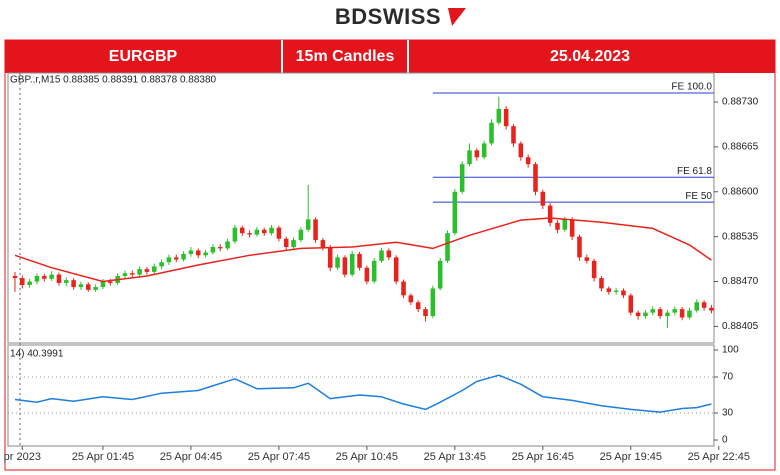  I want to click on x-tick-label: 25 Apr 19:45, so click(631, 457).